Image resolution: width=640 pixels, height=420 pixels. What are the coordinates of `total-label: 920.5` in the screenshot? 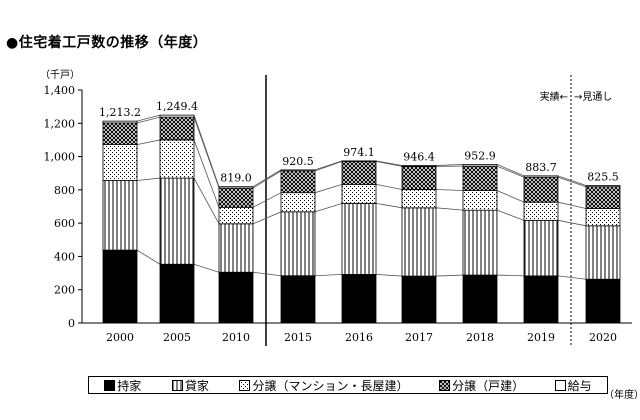 It's located at (298, 161).